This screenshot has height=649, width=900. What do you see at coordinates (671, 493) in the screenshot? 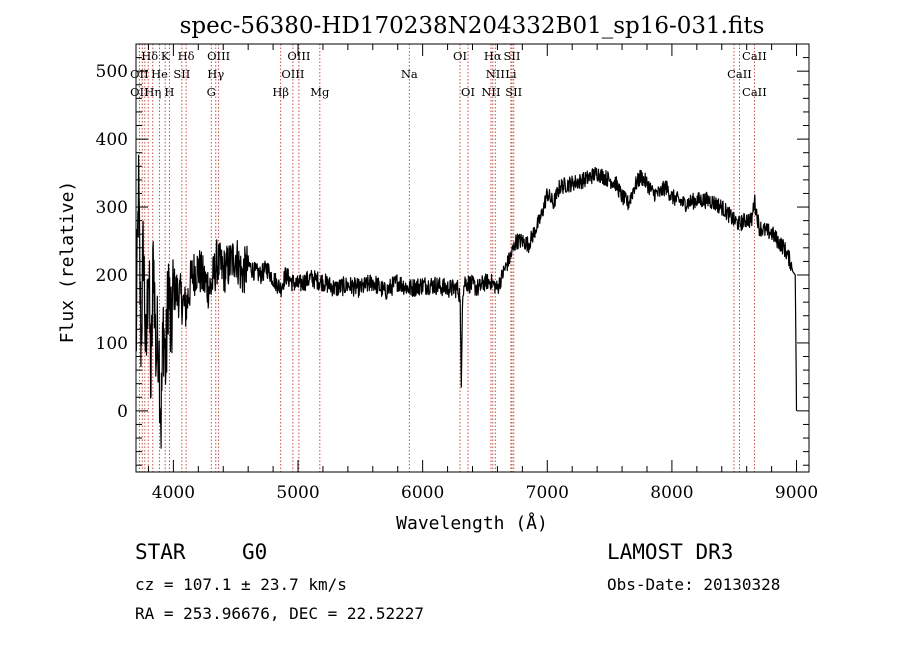
I see `x-tick-label: 8000` at bounding box center [671, 493].